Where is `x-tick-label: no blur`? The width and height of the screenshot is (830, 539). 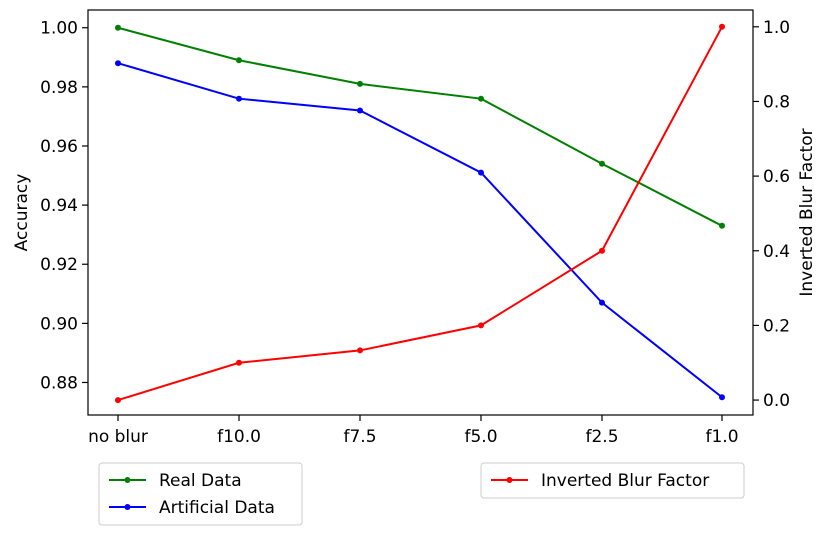 x-tick-label: no blur is located at coordinates (118, 437).